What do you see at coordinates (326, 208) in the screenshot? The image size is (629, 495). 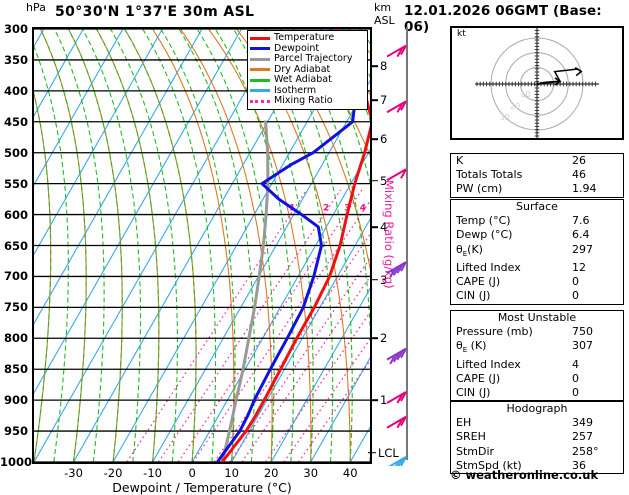 I see `svg-text: 2` at bounding box center [326, 208].